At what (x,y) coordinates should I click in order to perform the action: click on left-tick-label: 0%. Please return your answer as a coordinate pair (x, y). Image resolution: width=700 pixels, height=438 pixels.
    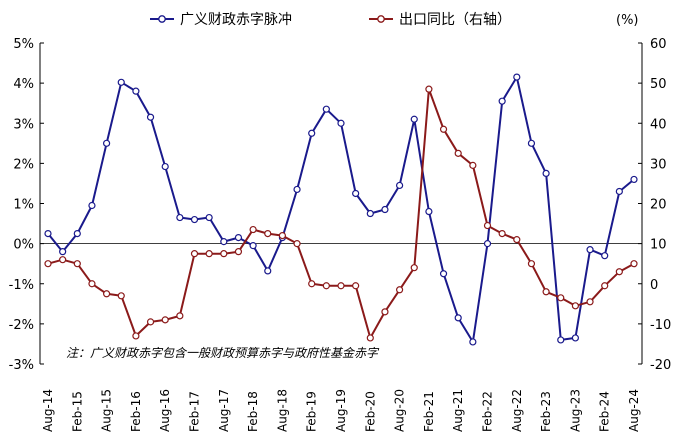
    Looking at the image, I should click on (23, 245).